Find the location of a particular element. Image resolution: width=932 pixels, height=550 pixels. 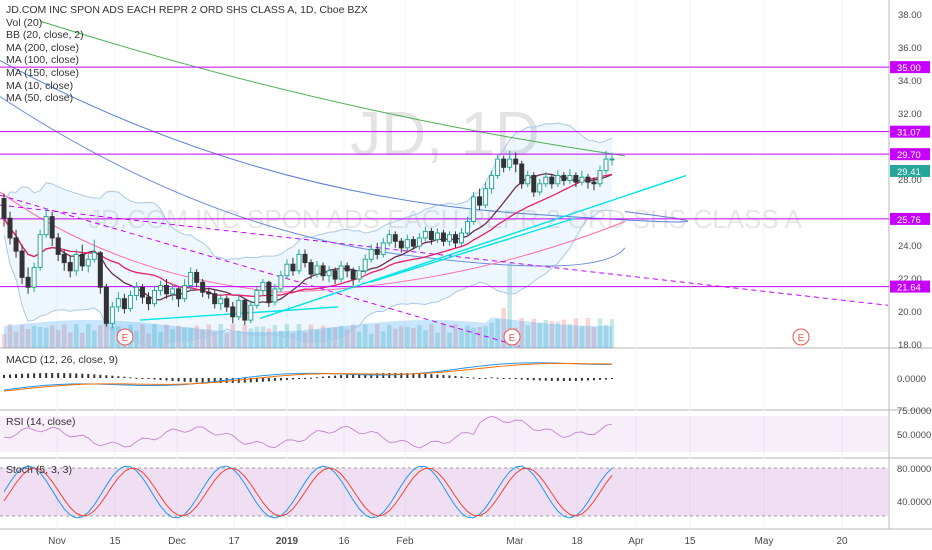

rsi-label: RSI (14, close) is located at coordinates (41, 422).